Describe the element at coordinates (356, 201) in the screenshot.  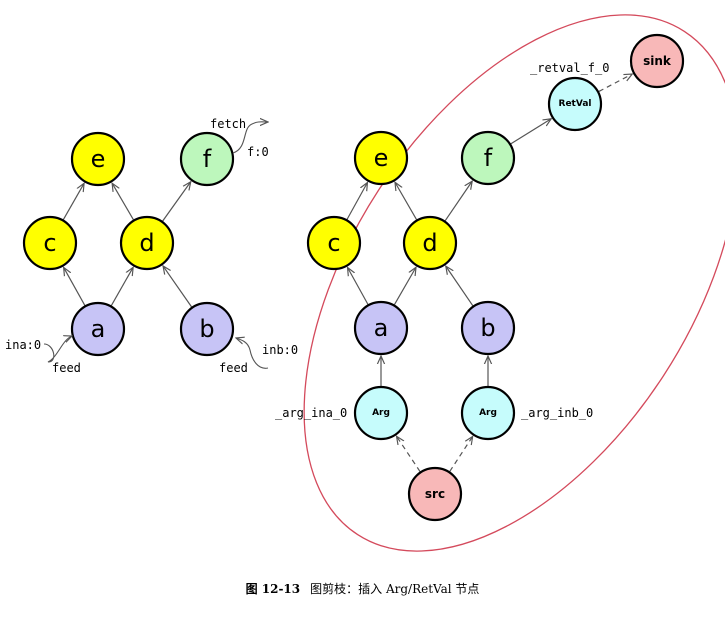
I see `right-edge-c-to-e` at that location.